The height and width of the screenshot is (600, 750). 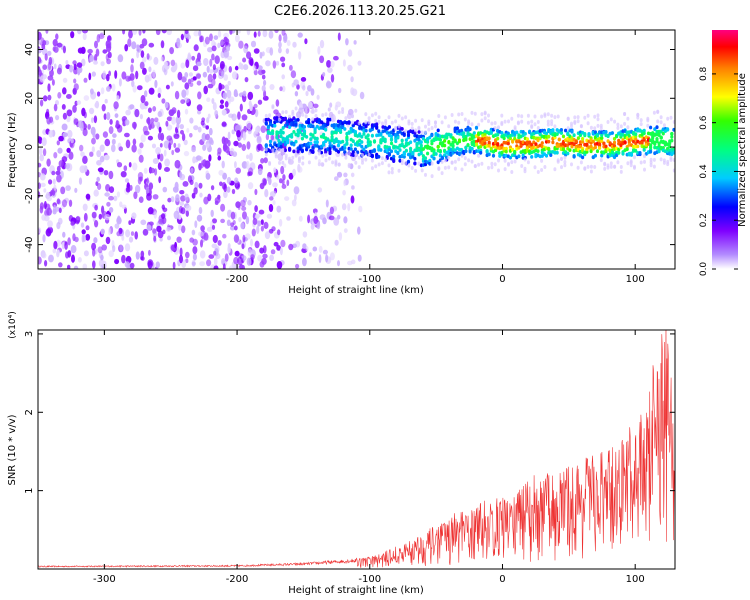 I want to click on snr-xtick-label: -100, so click(x=369, y=579).